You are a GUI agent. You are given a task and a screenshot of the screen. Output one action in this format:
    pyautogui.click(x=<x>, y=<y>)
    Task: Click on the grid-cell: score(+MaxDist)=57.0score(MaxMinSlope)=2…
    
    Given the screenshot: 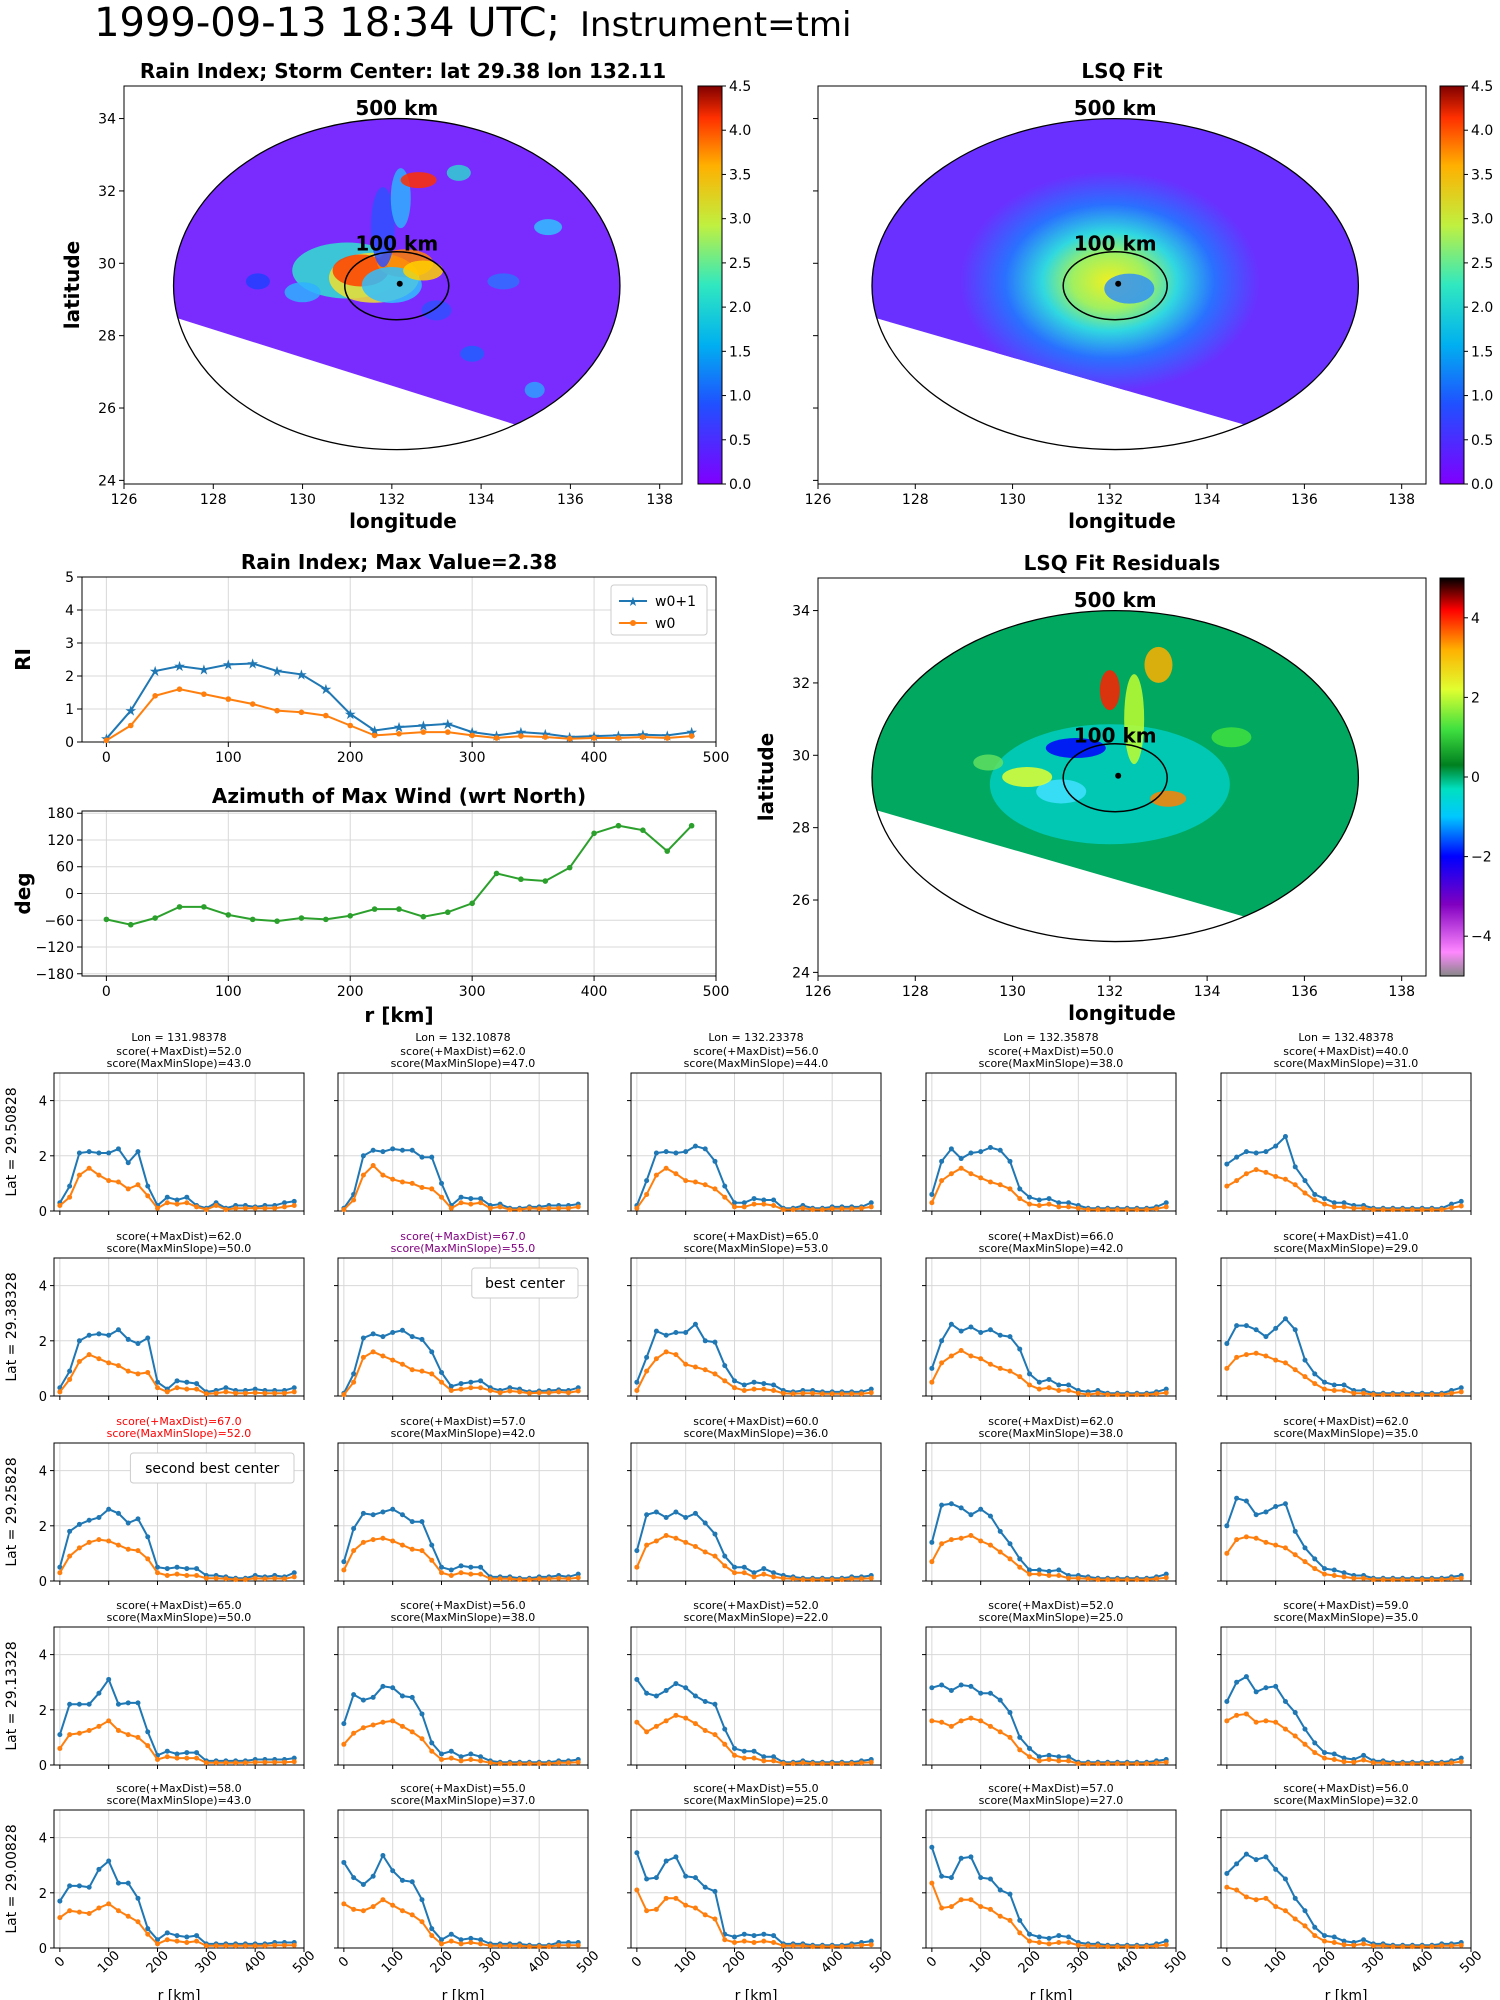 What is the action you would take?
    pyautogui.click(x=1056, y=1891)
    